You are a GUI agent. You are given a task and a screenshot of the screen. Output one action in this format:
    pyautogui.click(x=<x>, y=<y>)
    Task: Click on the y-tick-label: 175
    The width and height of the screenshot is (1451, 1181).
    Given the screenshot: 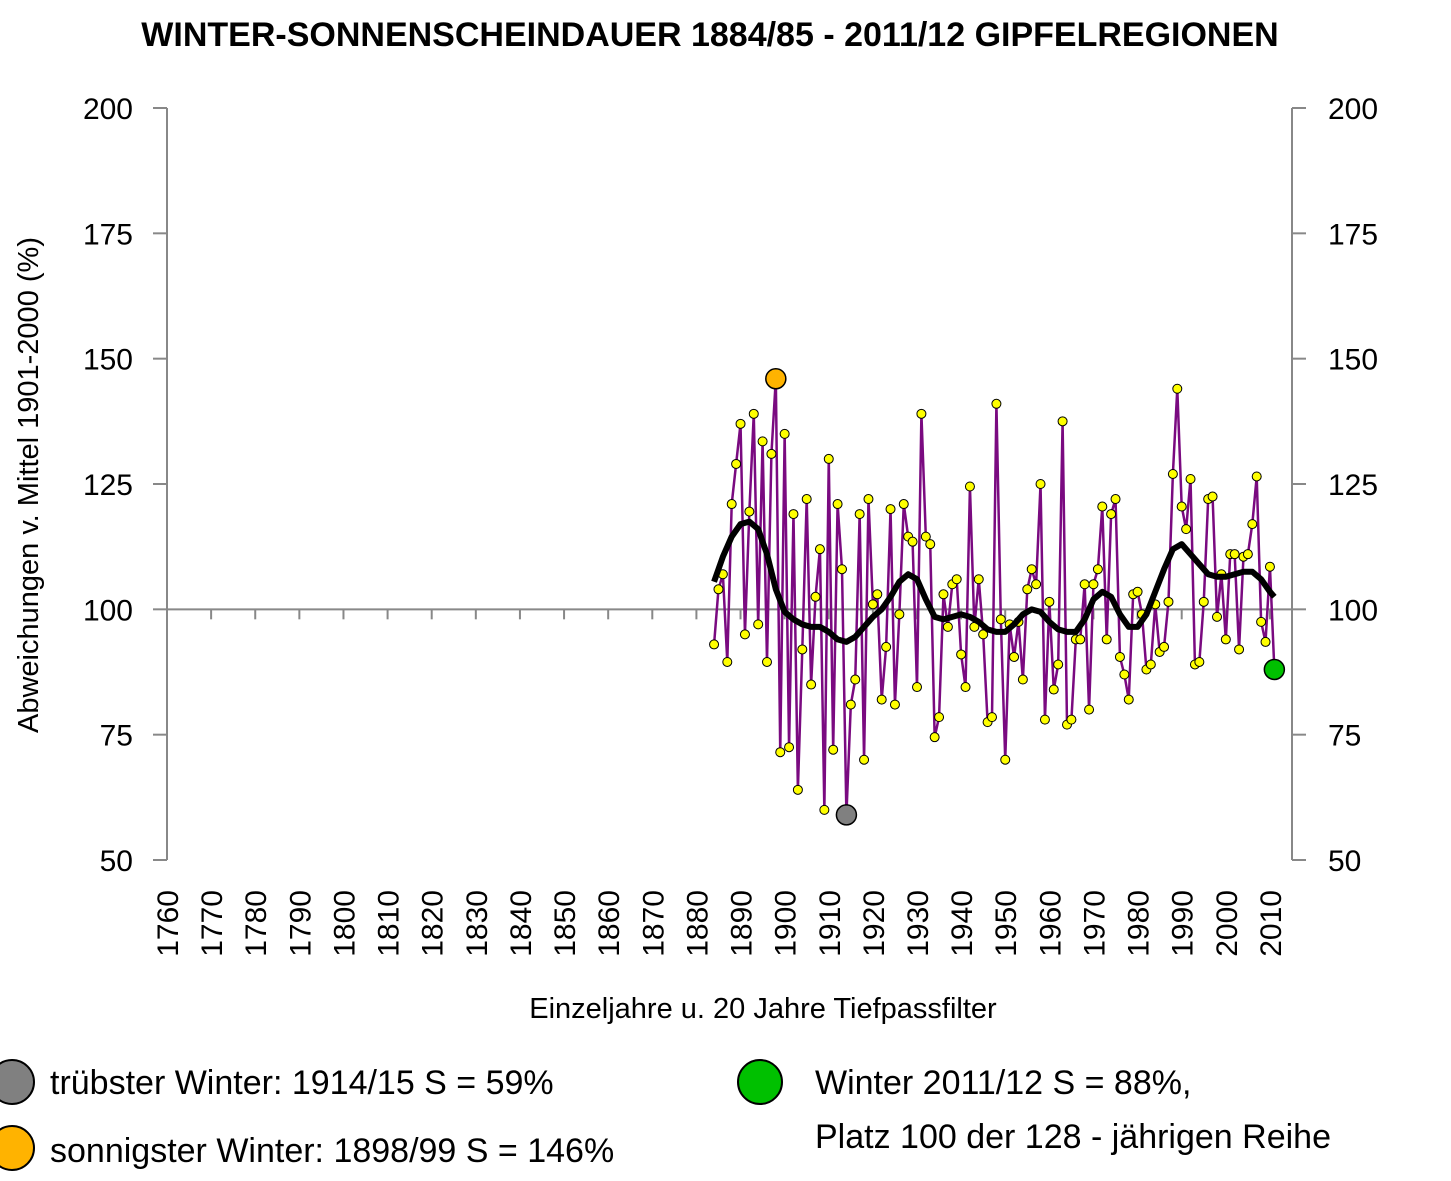 What is the action you would take?
    pyautogui.click(x=108, y=234)
    